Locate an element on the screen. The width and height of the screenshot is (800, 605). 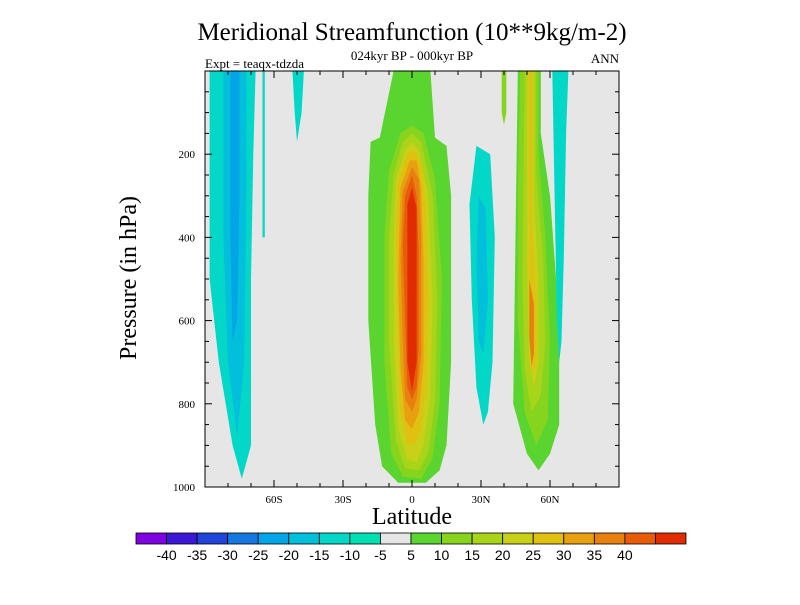
x-tick-label: 0 is located at coordinates (412, 500).